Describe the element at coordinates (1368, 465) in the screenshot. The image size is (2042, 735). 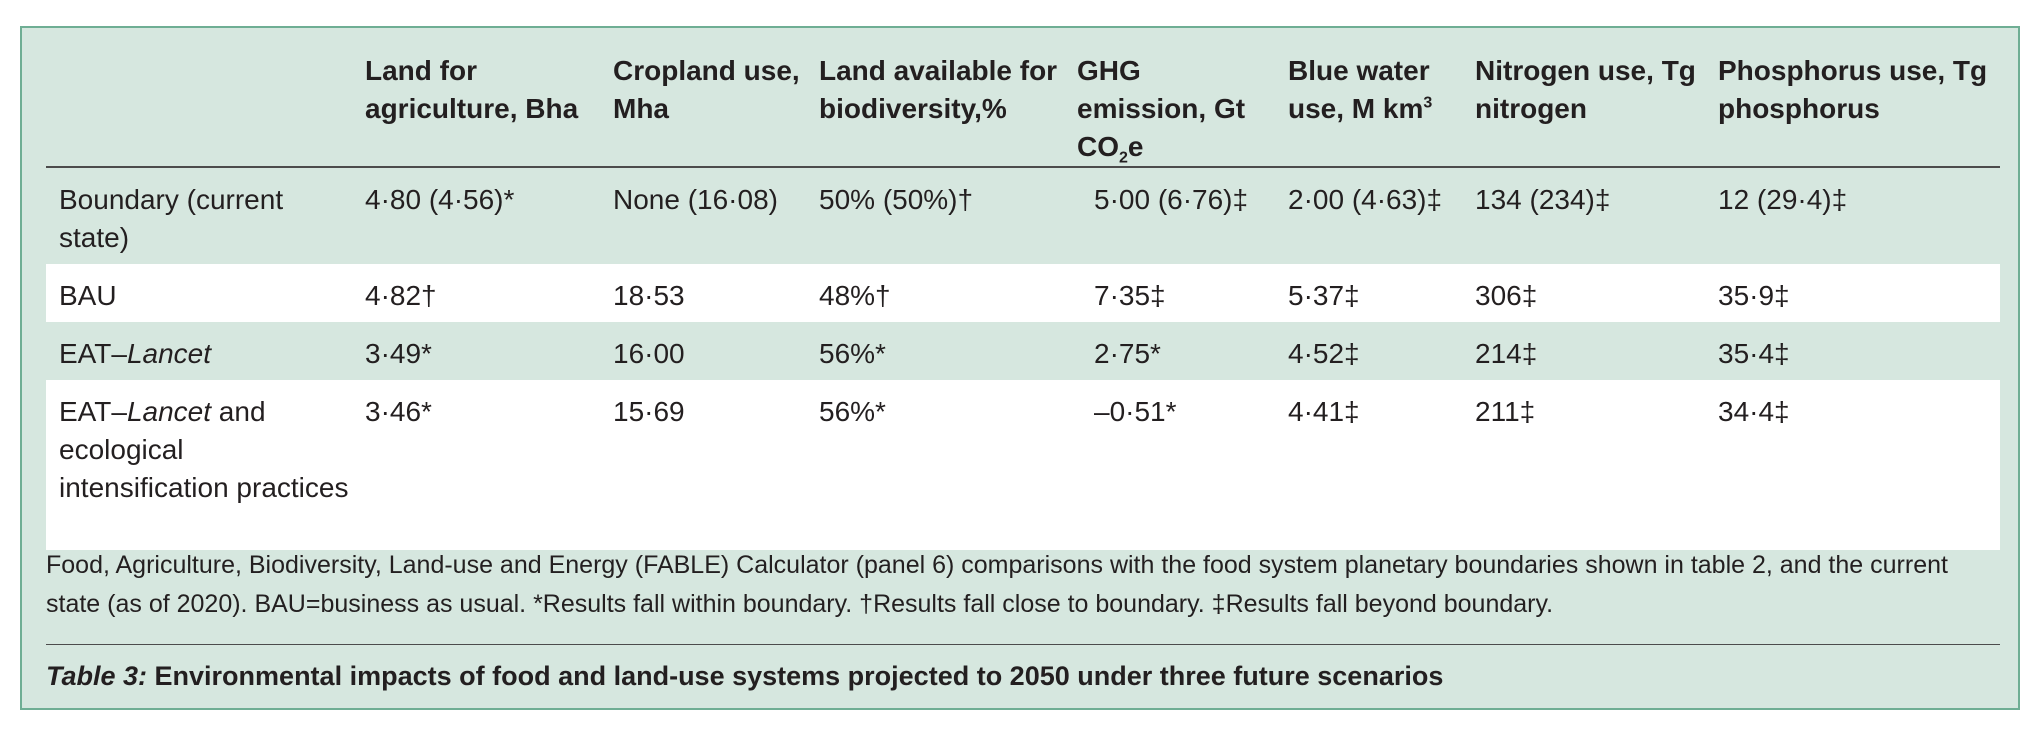
I see `table-cell: 4·41‡` at that location.